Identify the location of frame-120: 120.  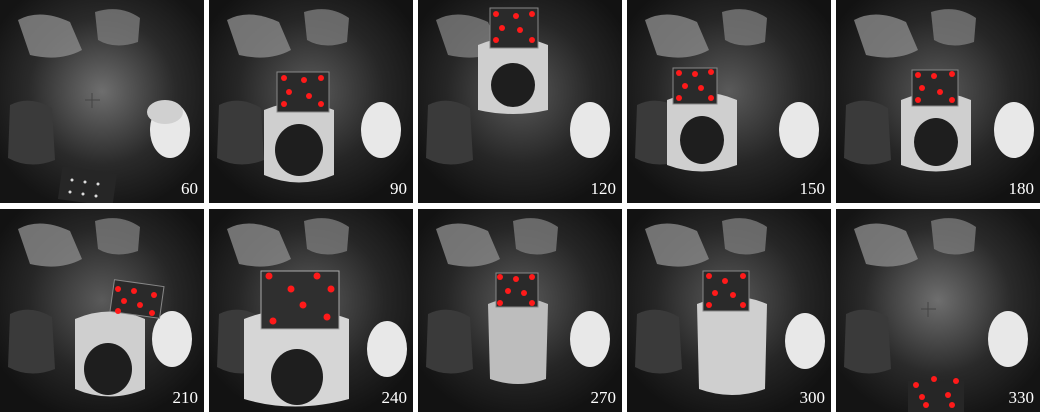
(520, 101).